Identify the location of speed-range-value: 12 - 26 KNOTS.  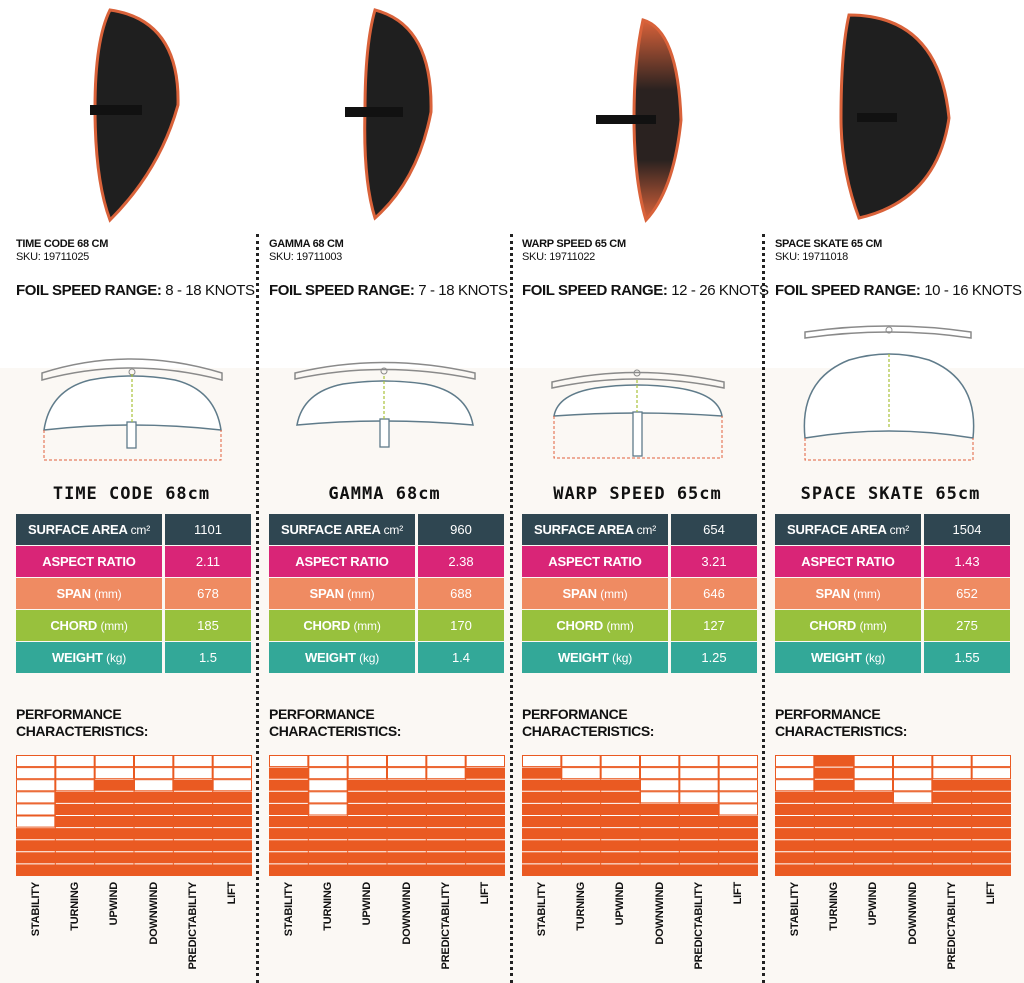
(720, 290).